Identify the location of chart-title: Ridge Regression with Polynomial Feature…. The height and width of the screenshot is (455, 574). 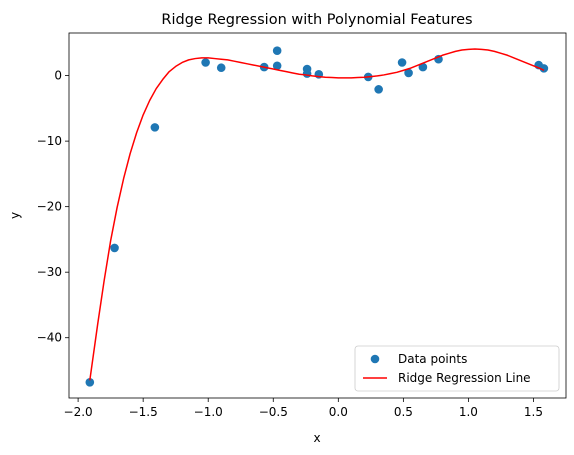
(316, 20).